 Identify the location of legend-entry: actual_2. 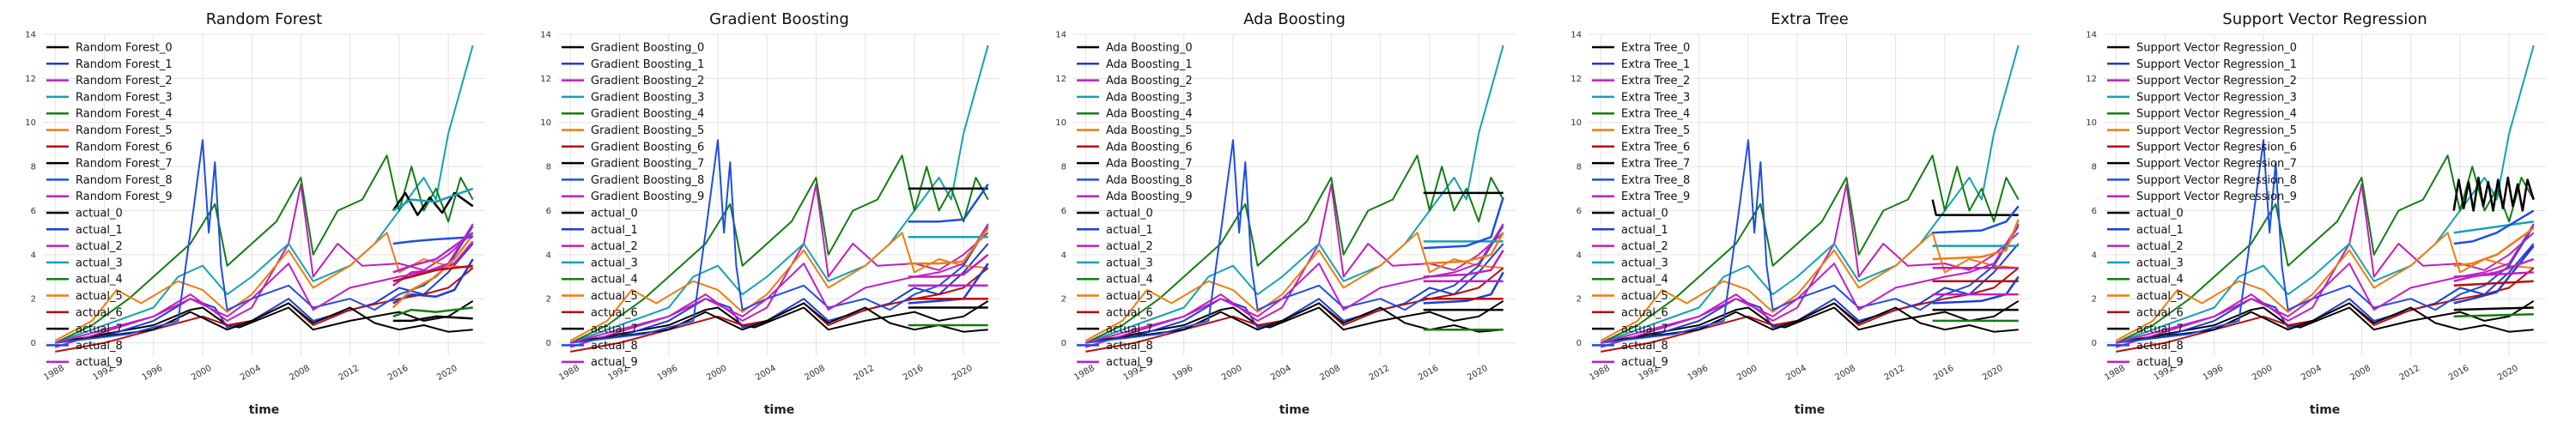
(99, 246).